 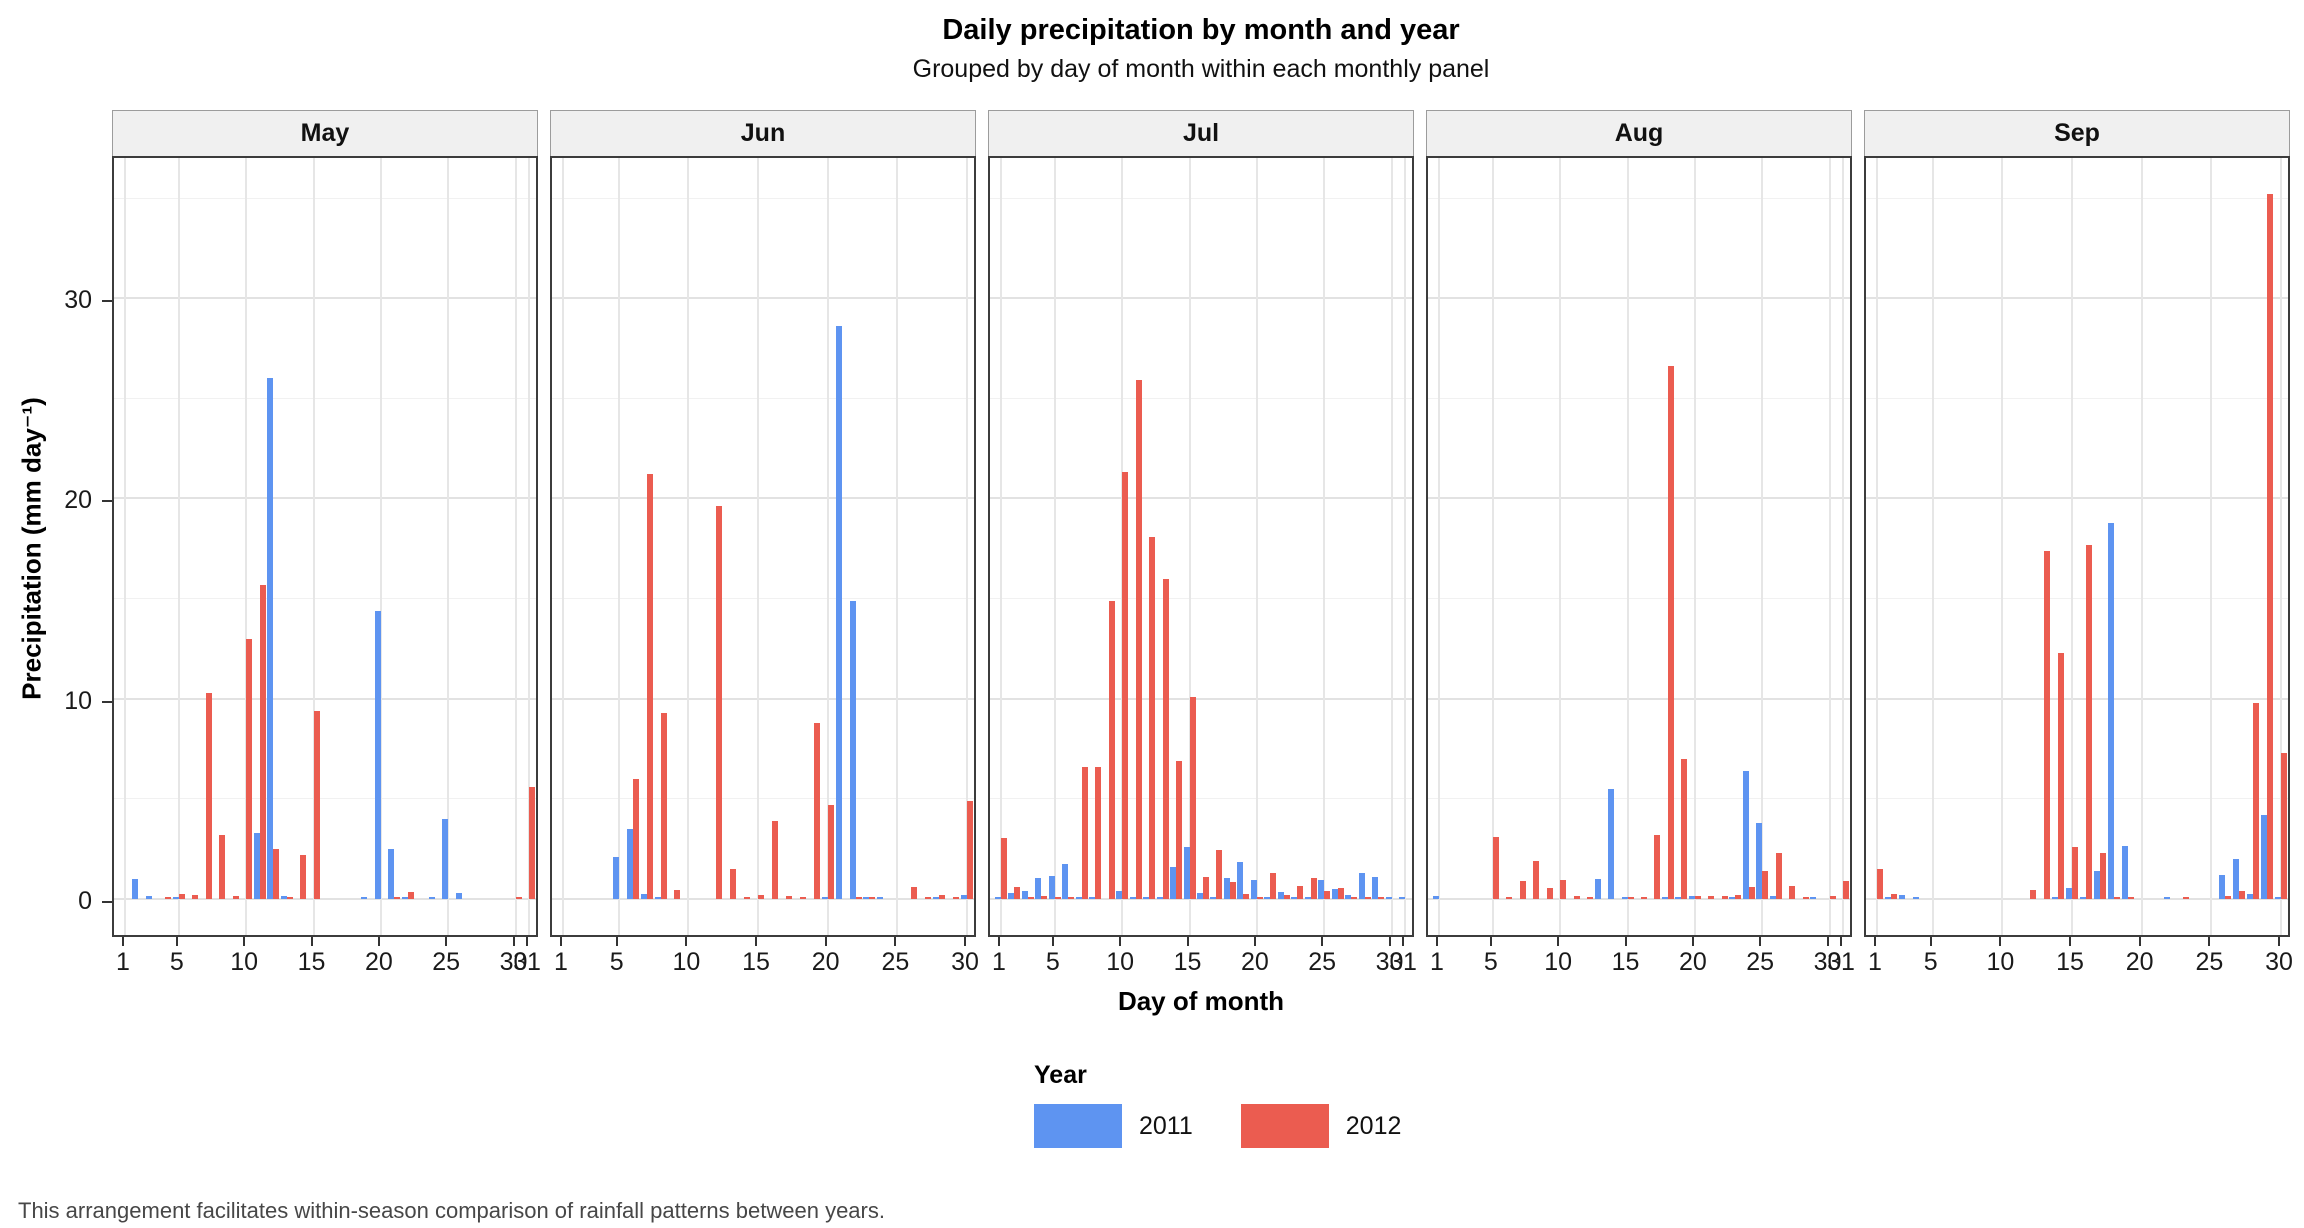 What do you see at coordinates (1327, 894) in the screenshot?
I see `bar-2012-day25` at bounding box center [1327, 894].